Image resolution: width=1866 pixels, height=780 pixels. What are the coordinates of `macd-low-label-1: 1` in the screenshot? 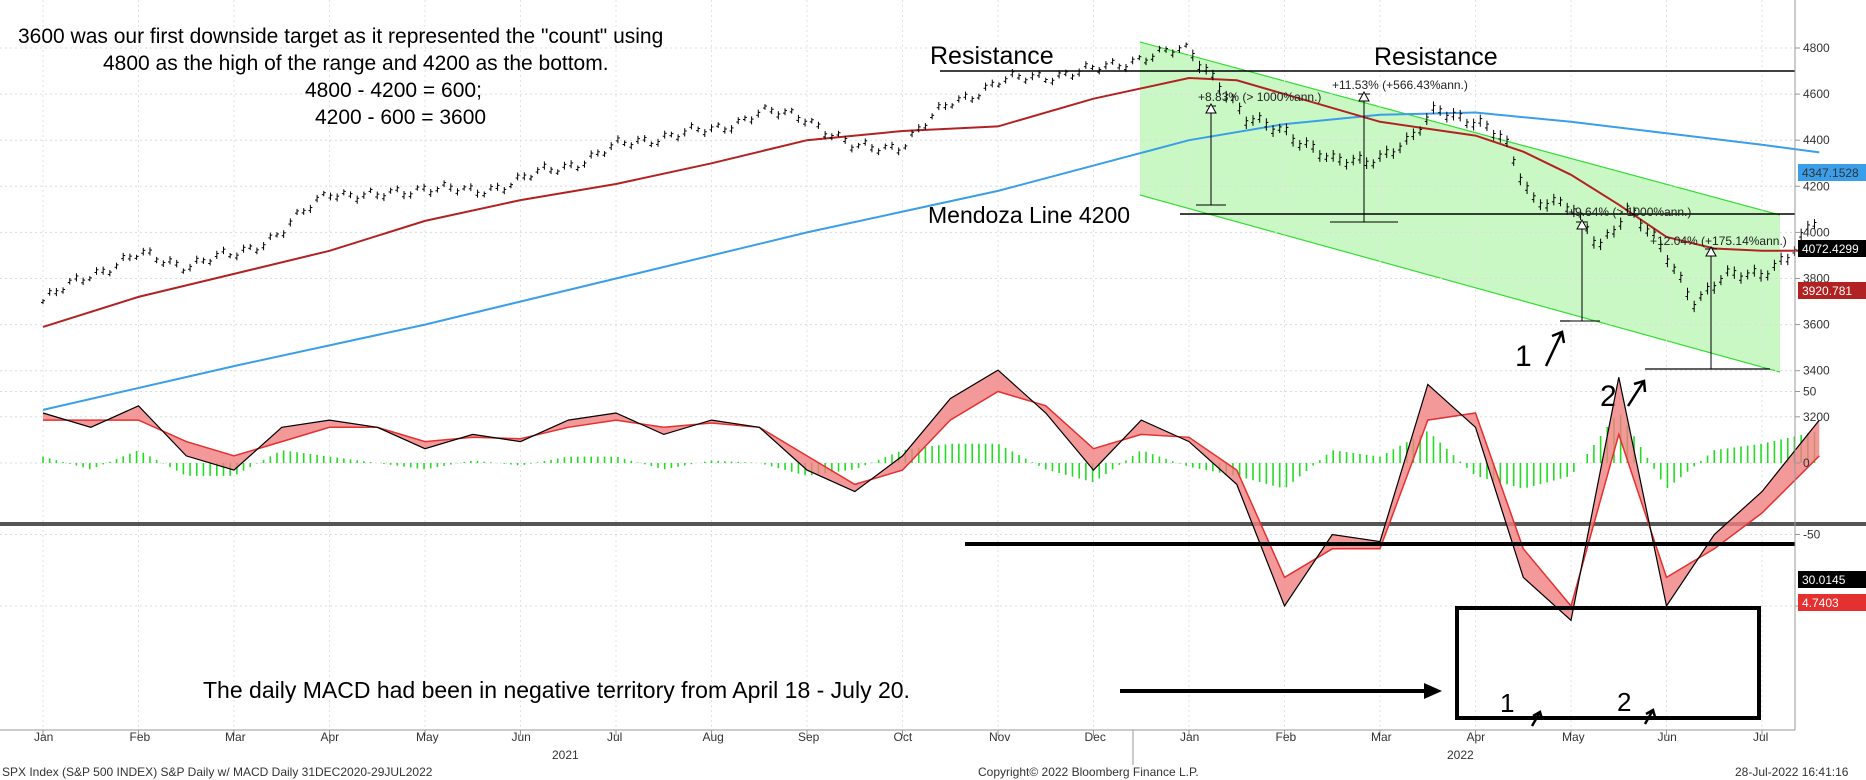 It's located at (1507, 703).